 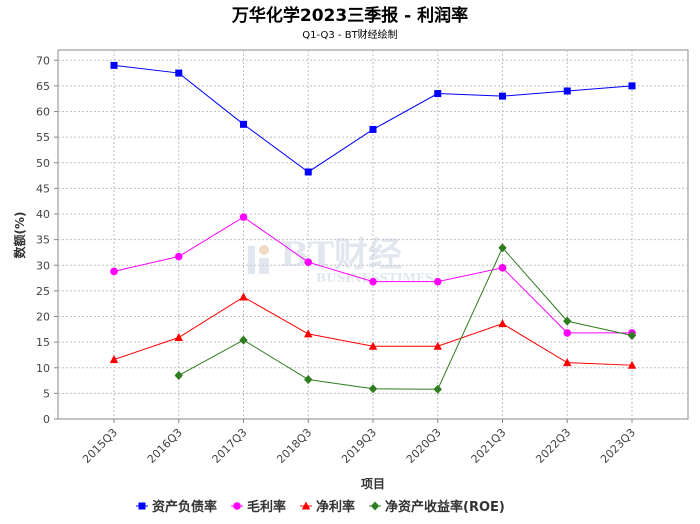 What do you see at coordinates (43, 214) in the screenshot?
I see `y-tick-label: 40` at bounding box center [43, 214].